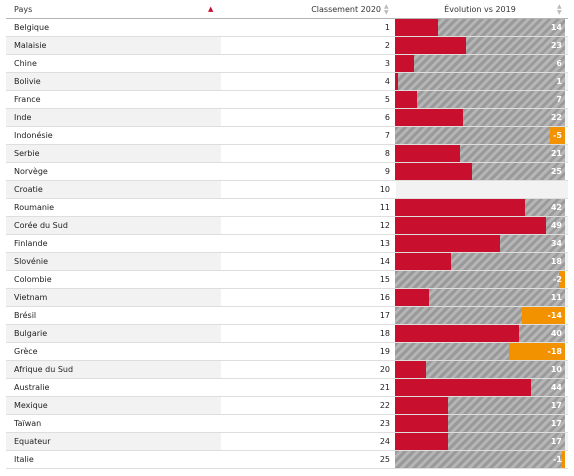  What do you see at coordinates (308, 243) in the screenshot?
I see `rank-cell: 13` at bounding box center [308, 243].